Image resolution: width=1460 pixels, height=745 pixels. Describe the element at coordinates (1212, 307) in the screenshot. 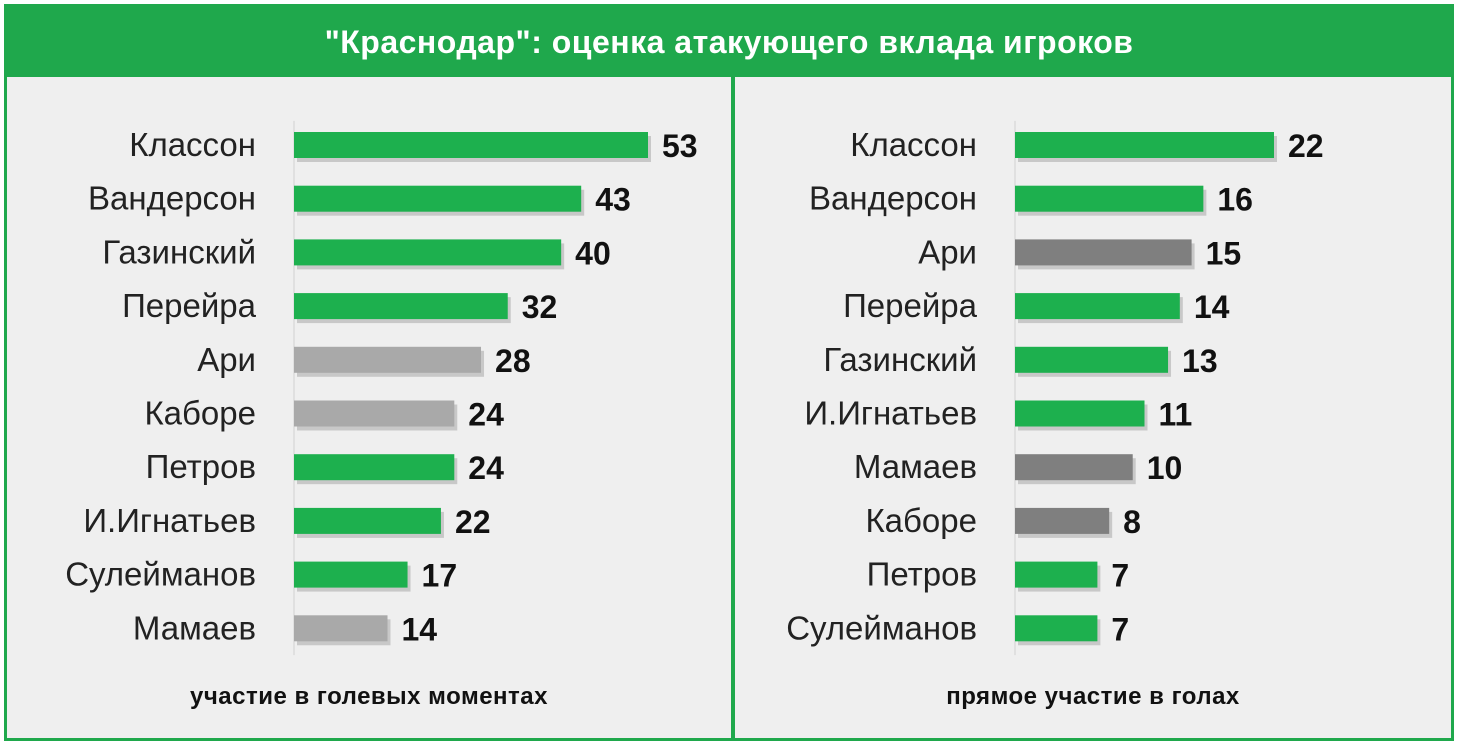

I see `right-value-label: 14` at that location.